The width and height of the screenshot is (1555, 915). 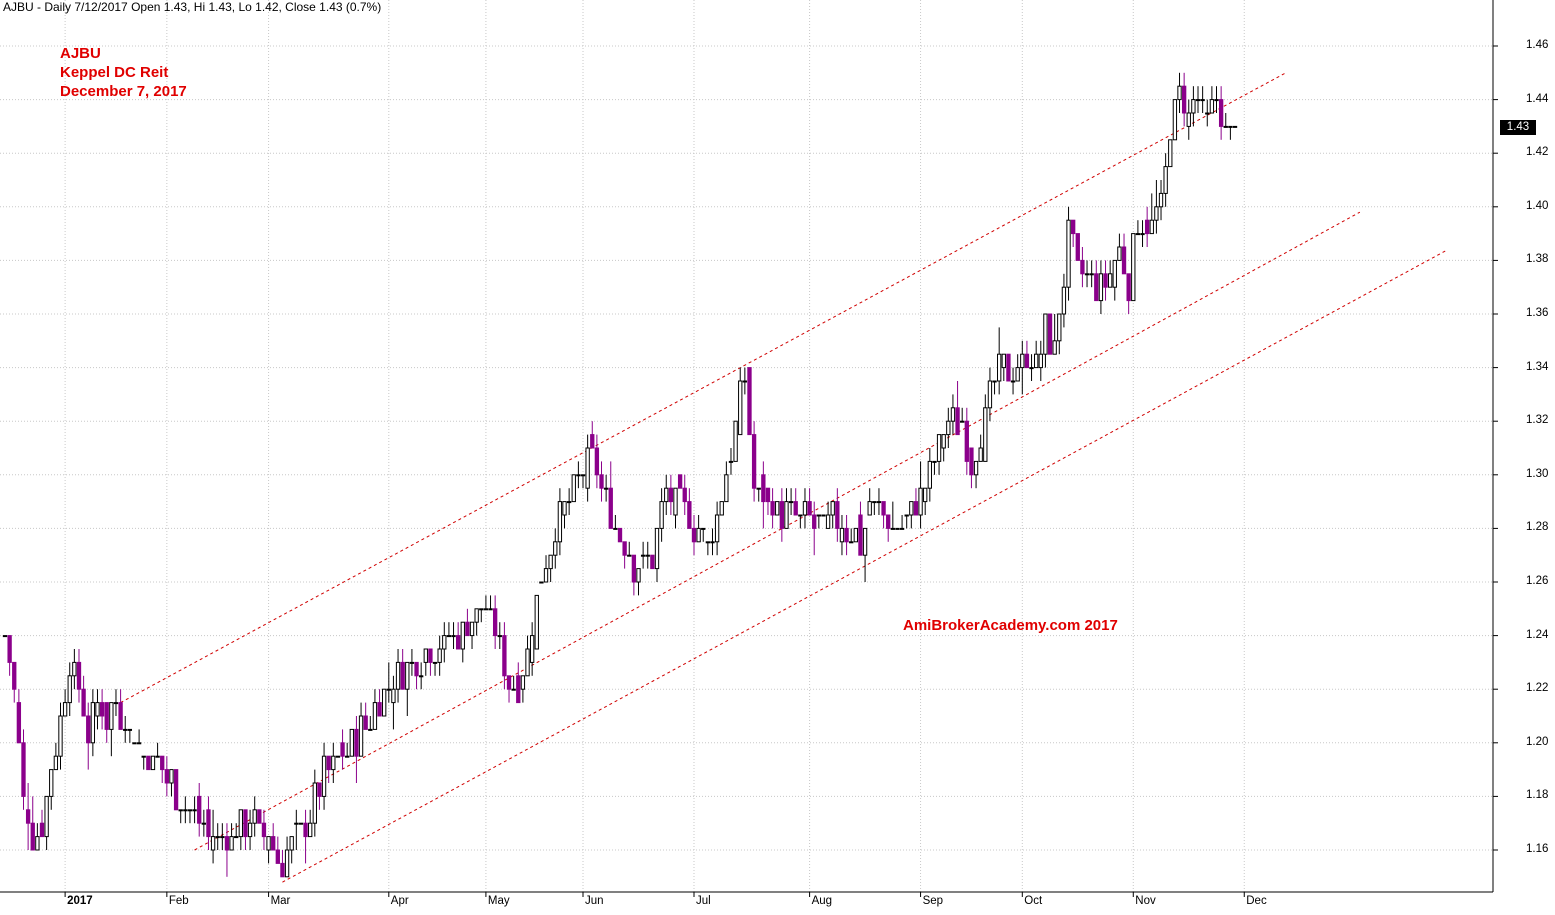 What do you see at coordinates (123, 91) in the screenshot?
I see `annotation-date: December 7, 2017` at bounding box center [123, 91].